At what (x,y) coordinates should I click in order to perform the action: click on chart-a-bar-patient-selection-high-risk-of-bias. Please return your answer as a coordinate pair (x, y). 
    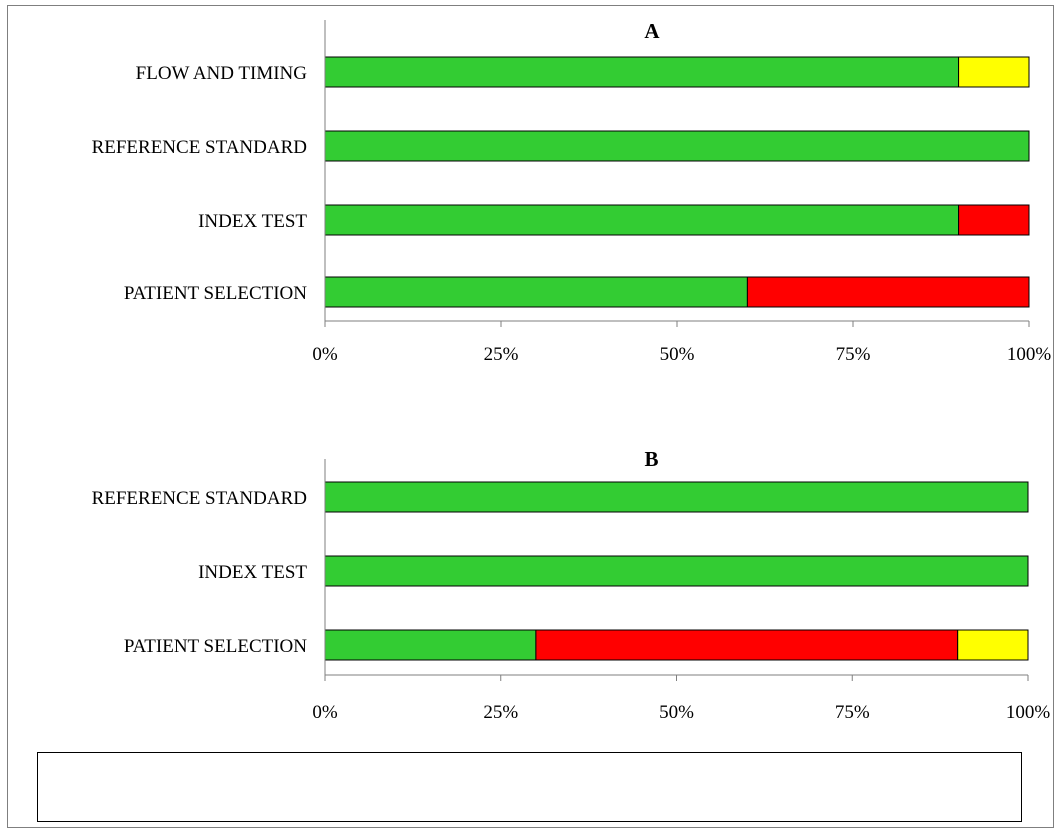
    Looking at the image, I should click on (888, 292).